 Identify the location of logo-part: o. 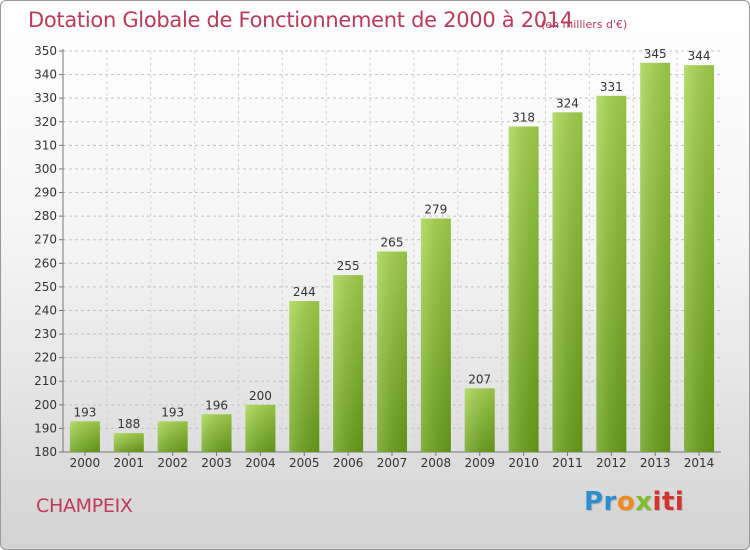
(626, 502).